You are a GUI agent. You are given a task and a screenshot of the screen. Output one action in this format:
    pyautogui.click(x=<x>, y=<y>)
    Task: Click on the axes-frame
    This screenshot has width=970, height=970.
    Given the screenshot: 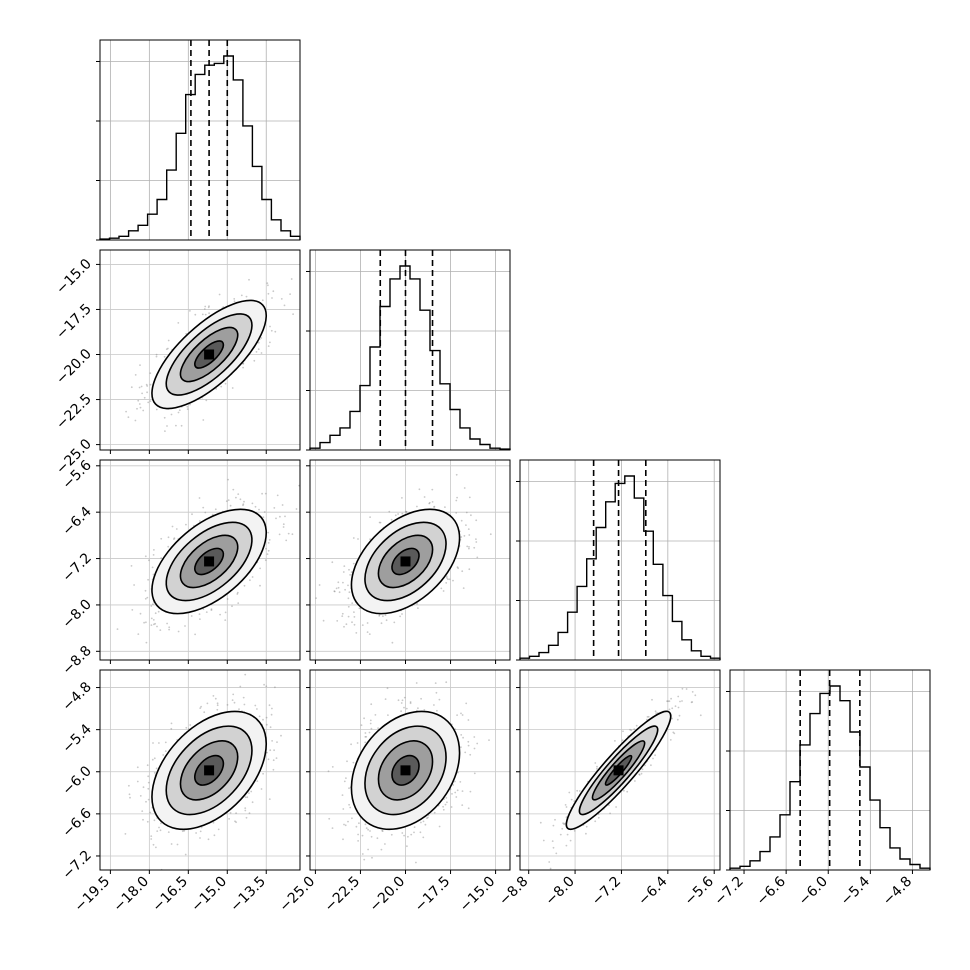 What is the action you would take?
    pyautogui.click(x=200, y=770)
    